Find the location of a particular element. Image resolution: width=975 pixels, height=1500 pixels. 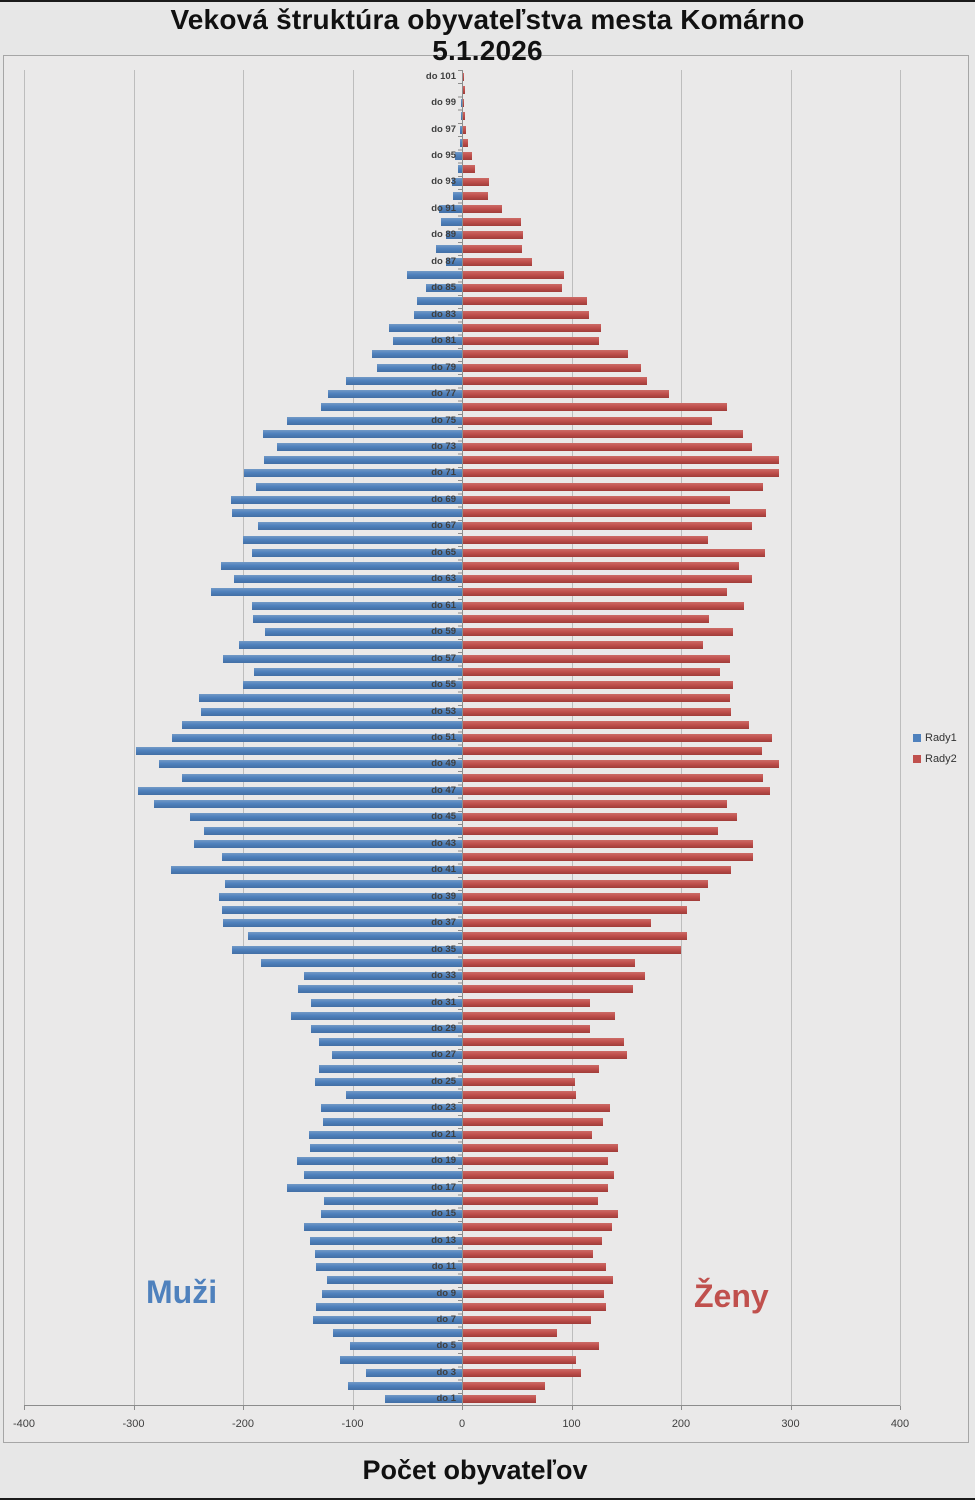

category-label-do-23: do 23 is located at coordinates (443, 1108).